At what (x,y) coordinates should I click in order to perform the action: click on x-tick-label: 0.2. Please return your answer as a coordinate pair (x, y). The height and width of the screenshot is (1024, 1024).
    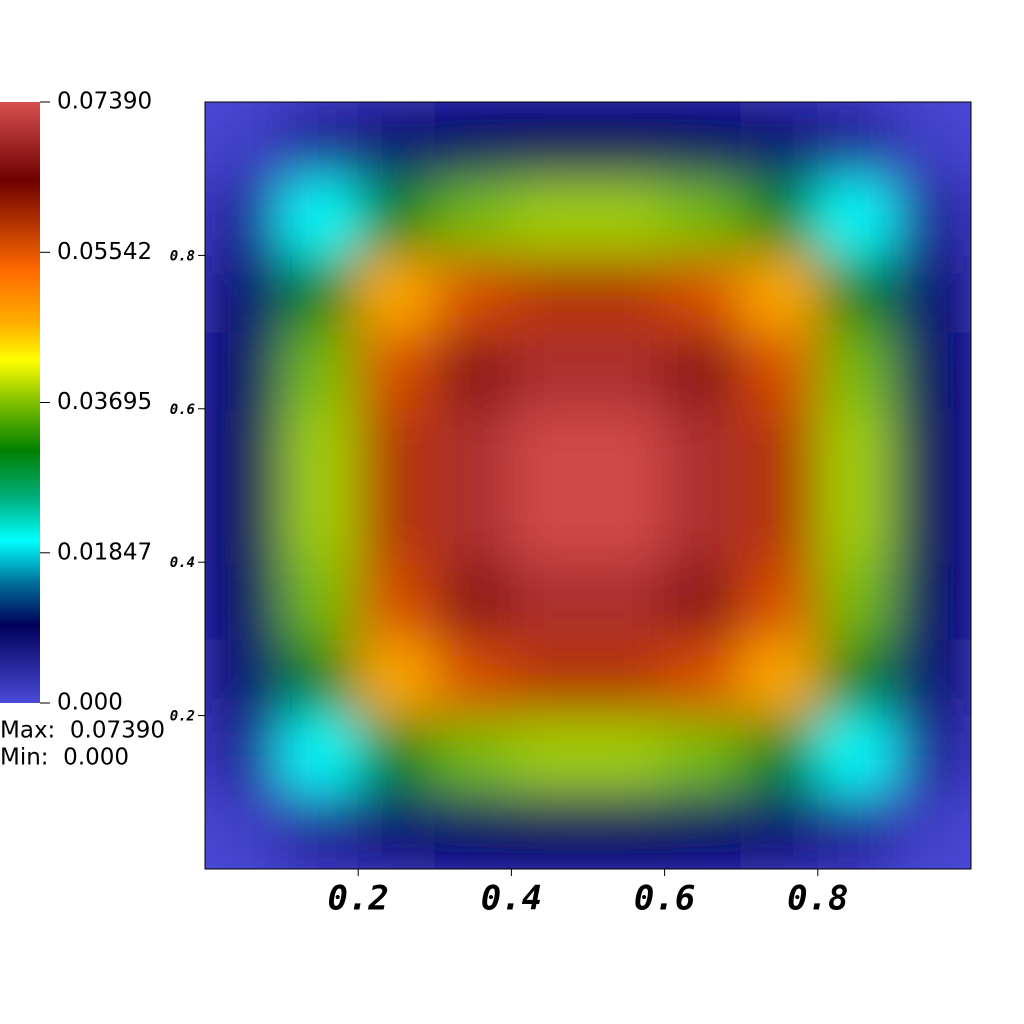
    Looking at the image, I should click on (357, 899).